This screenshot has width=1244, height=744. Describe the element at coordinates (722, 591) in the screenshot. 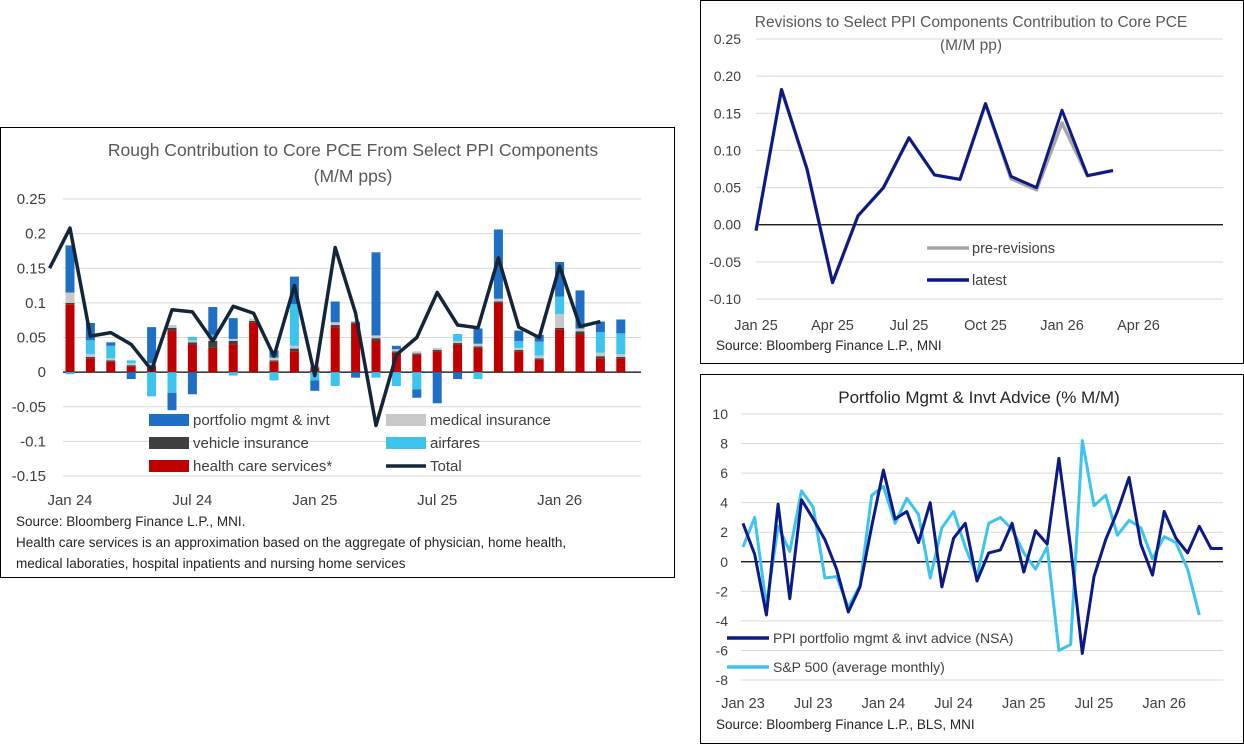

I see `y-tick-label: -2` at that location.